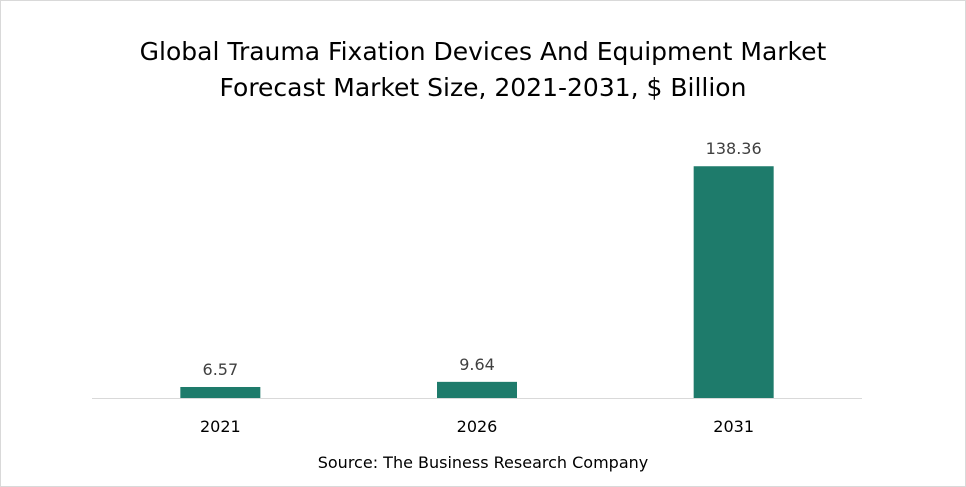  What do you see at coordinates (477, 389) in the screenshot?
I see `bar-2026` at bounding box center [477, 389].